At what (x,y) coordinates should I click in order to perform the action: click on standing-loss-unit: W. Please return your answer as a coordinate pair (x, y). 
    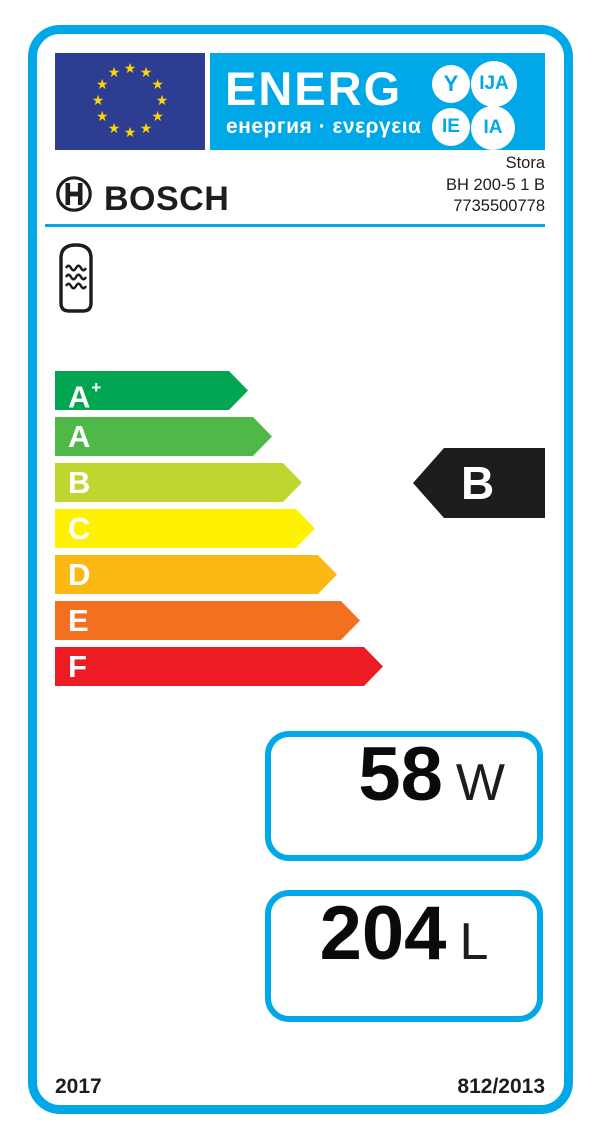
    Looking at the image, I should click on (480, 783).